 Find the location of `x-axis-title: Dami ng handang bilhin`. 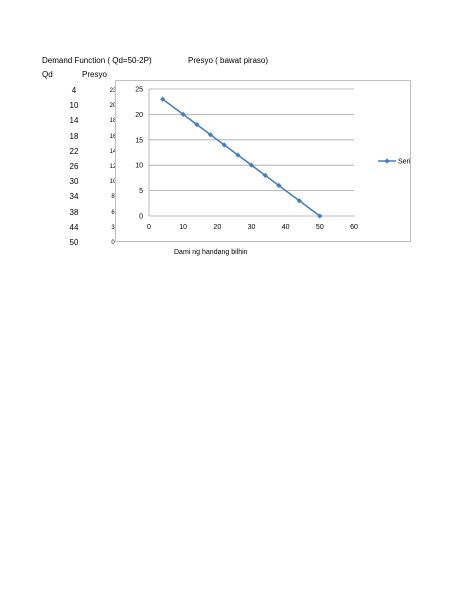

x-axis-title: Dami ng handang bilhin is located at coordinates (211, 252).